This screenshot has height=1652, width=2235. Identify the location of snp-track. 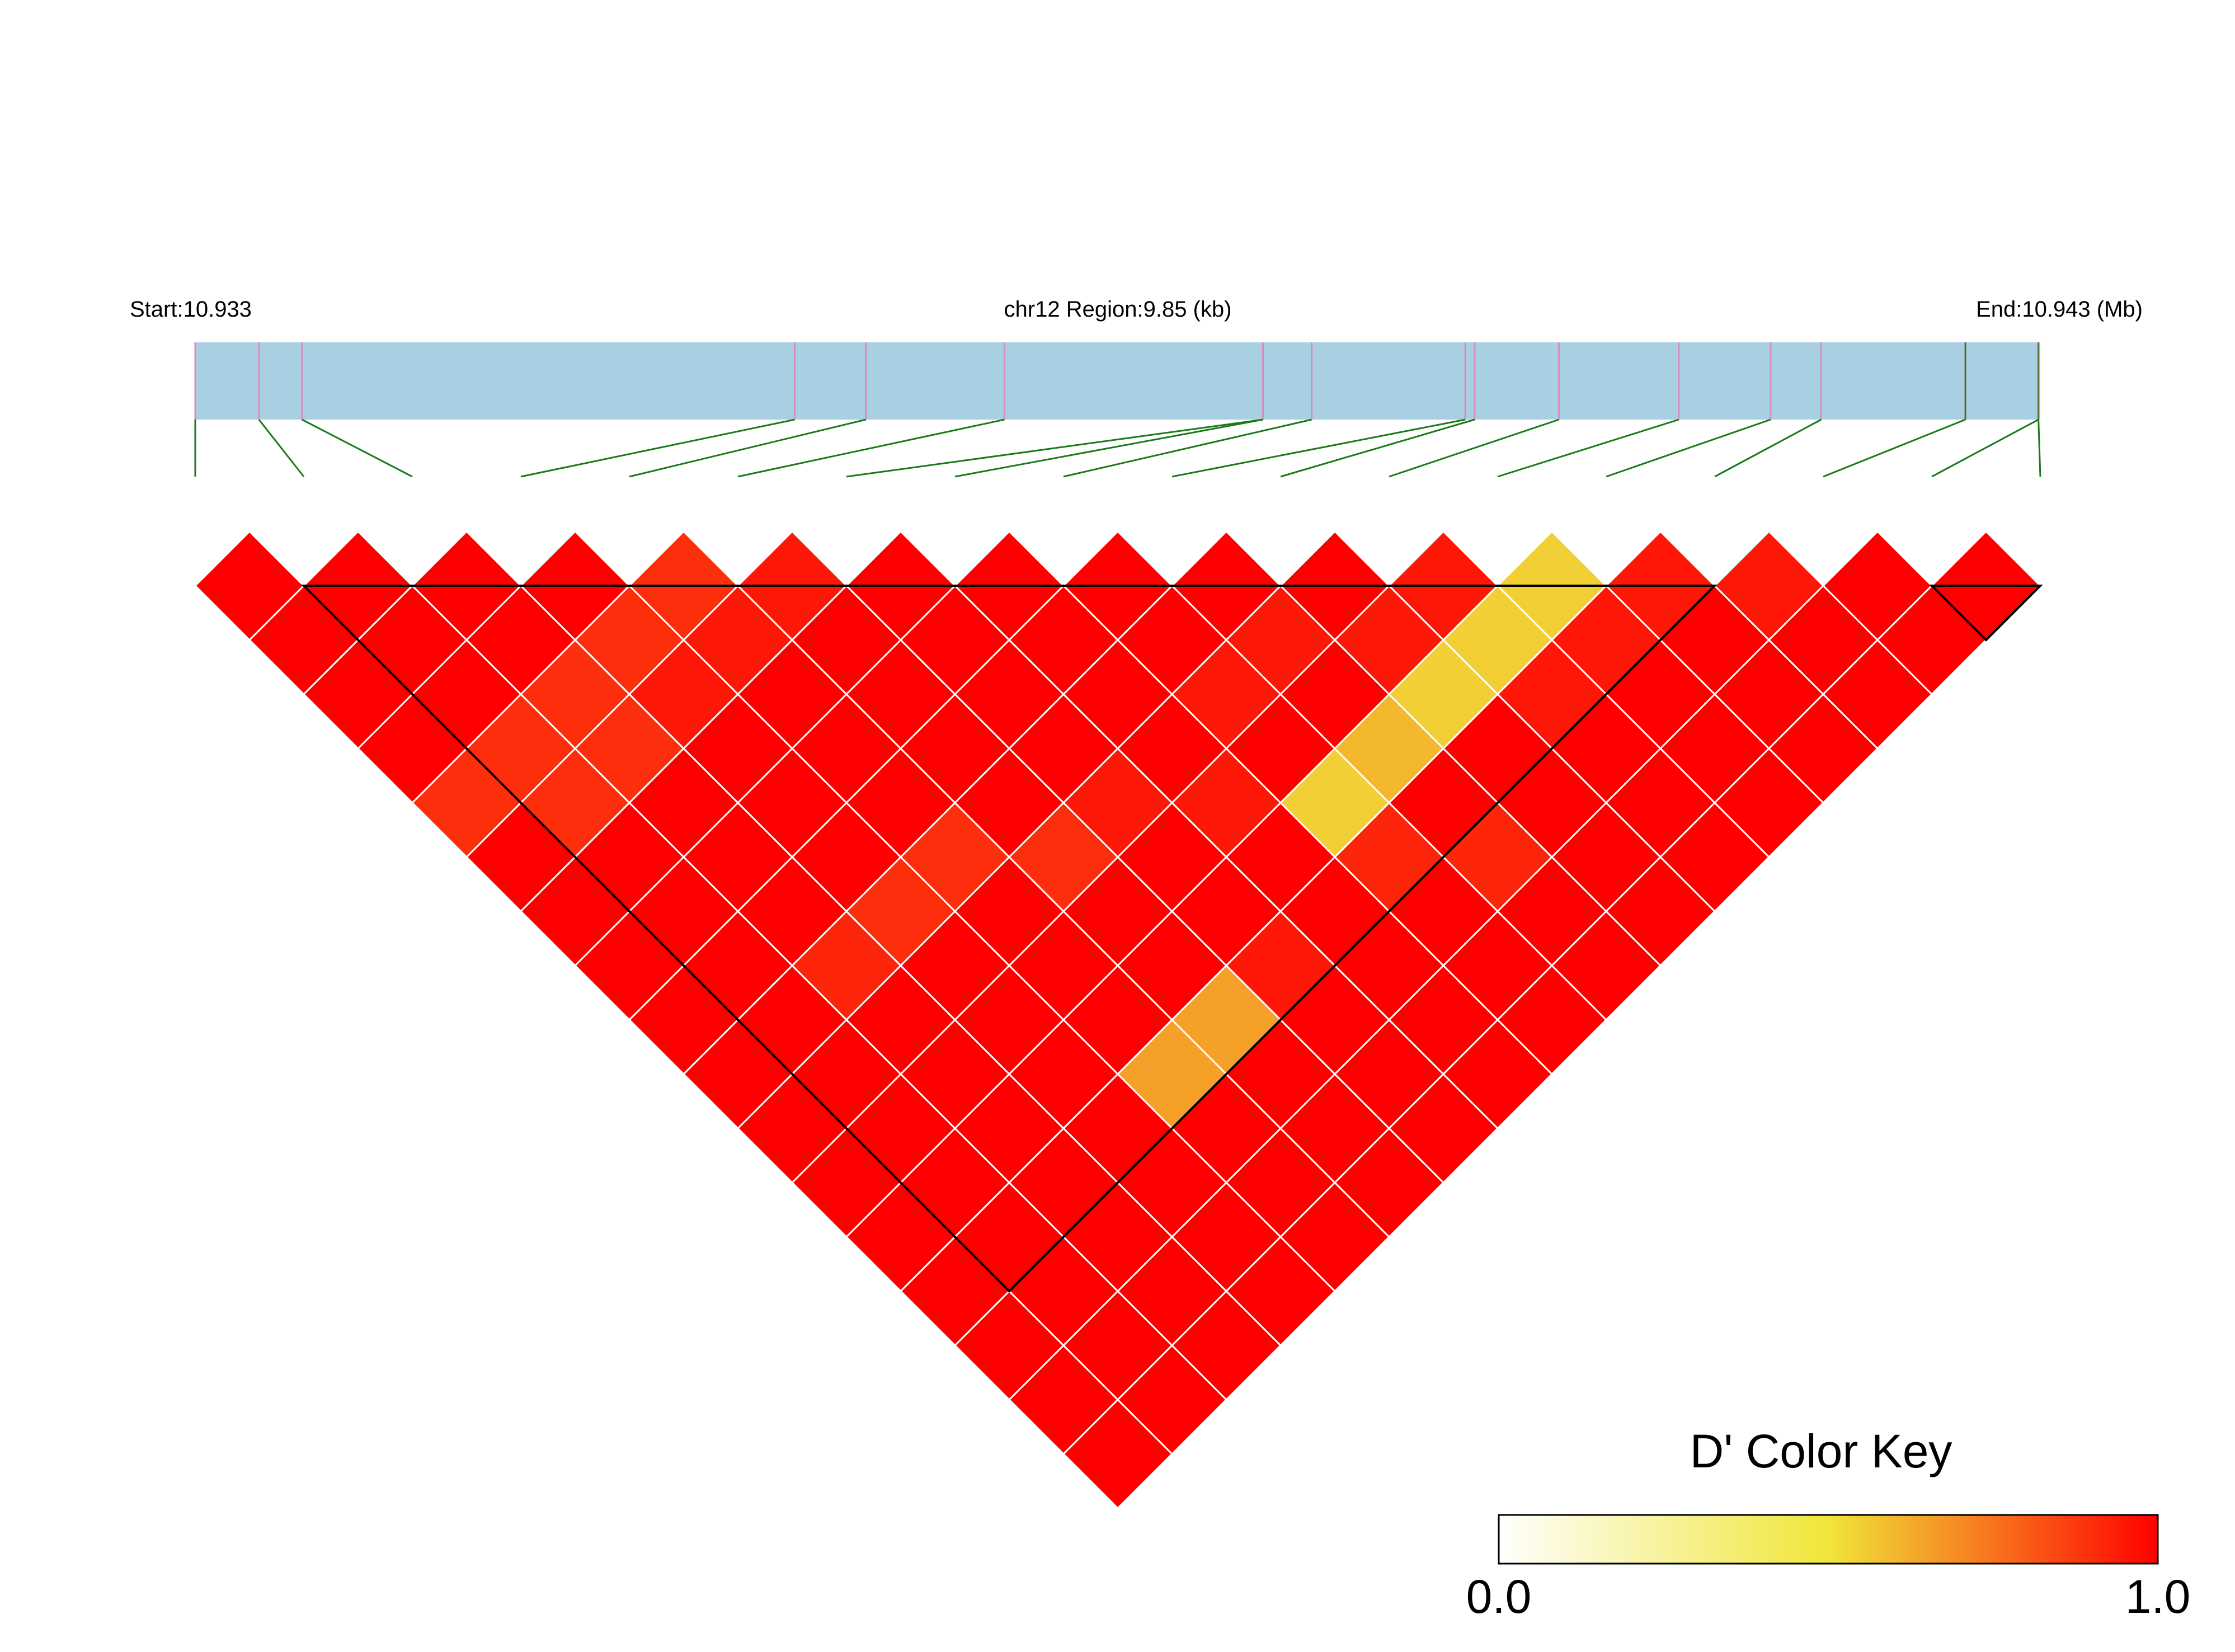
(1117, 381).